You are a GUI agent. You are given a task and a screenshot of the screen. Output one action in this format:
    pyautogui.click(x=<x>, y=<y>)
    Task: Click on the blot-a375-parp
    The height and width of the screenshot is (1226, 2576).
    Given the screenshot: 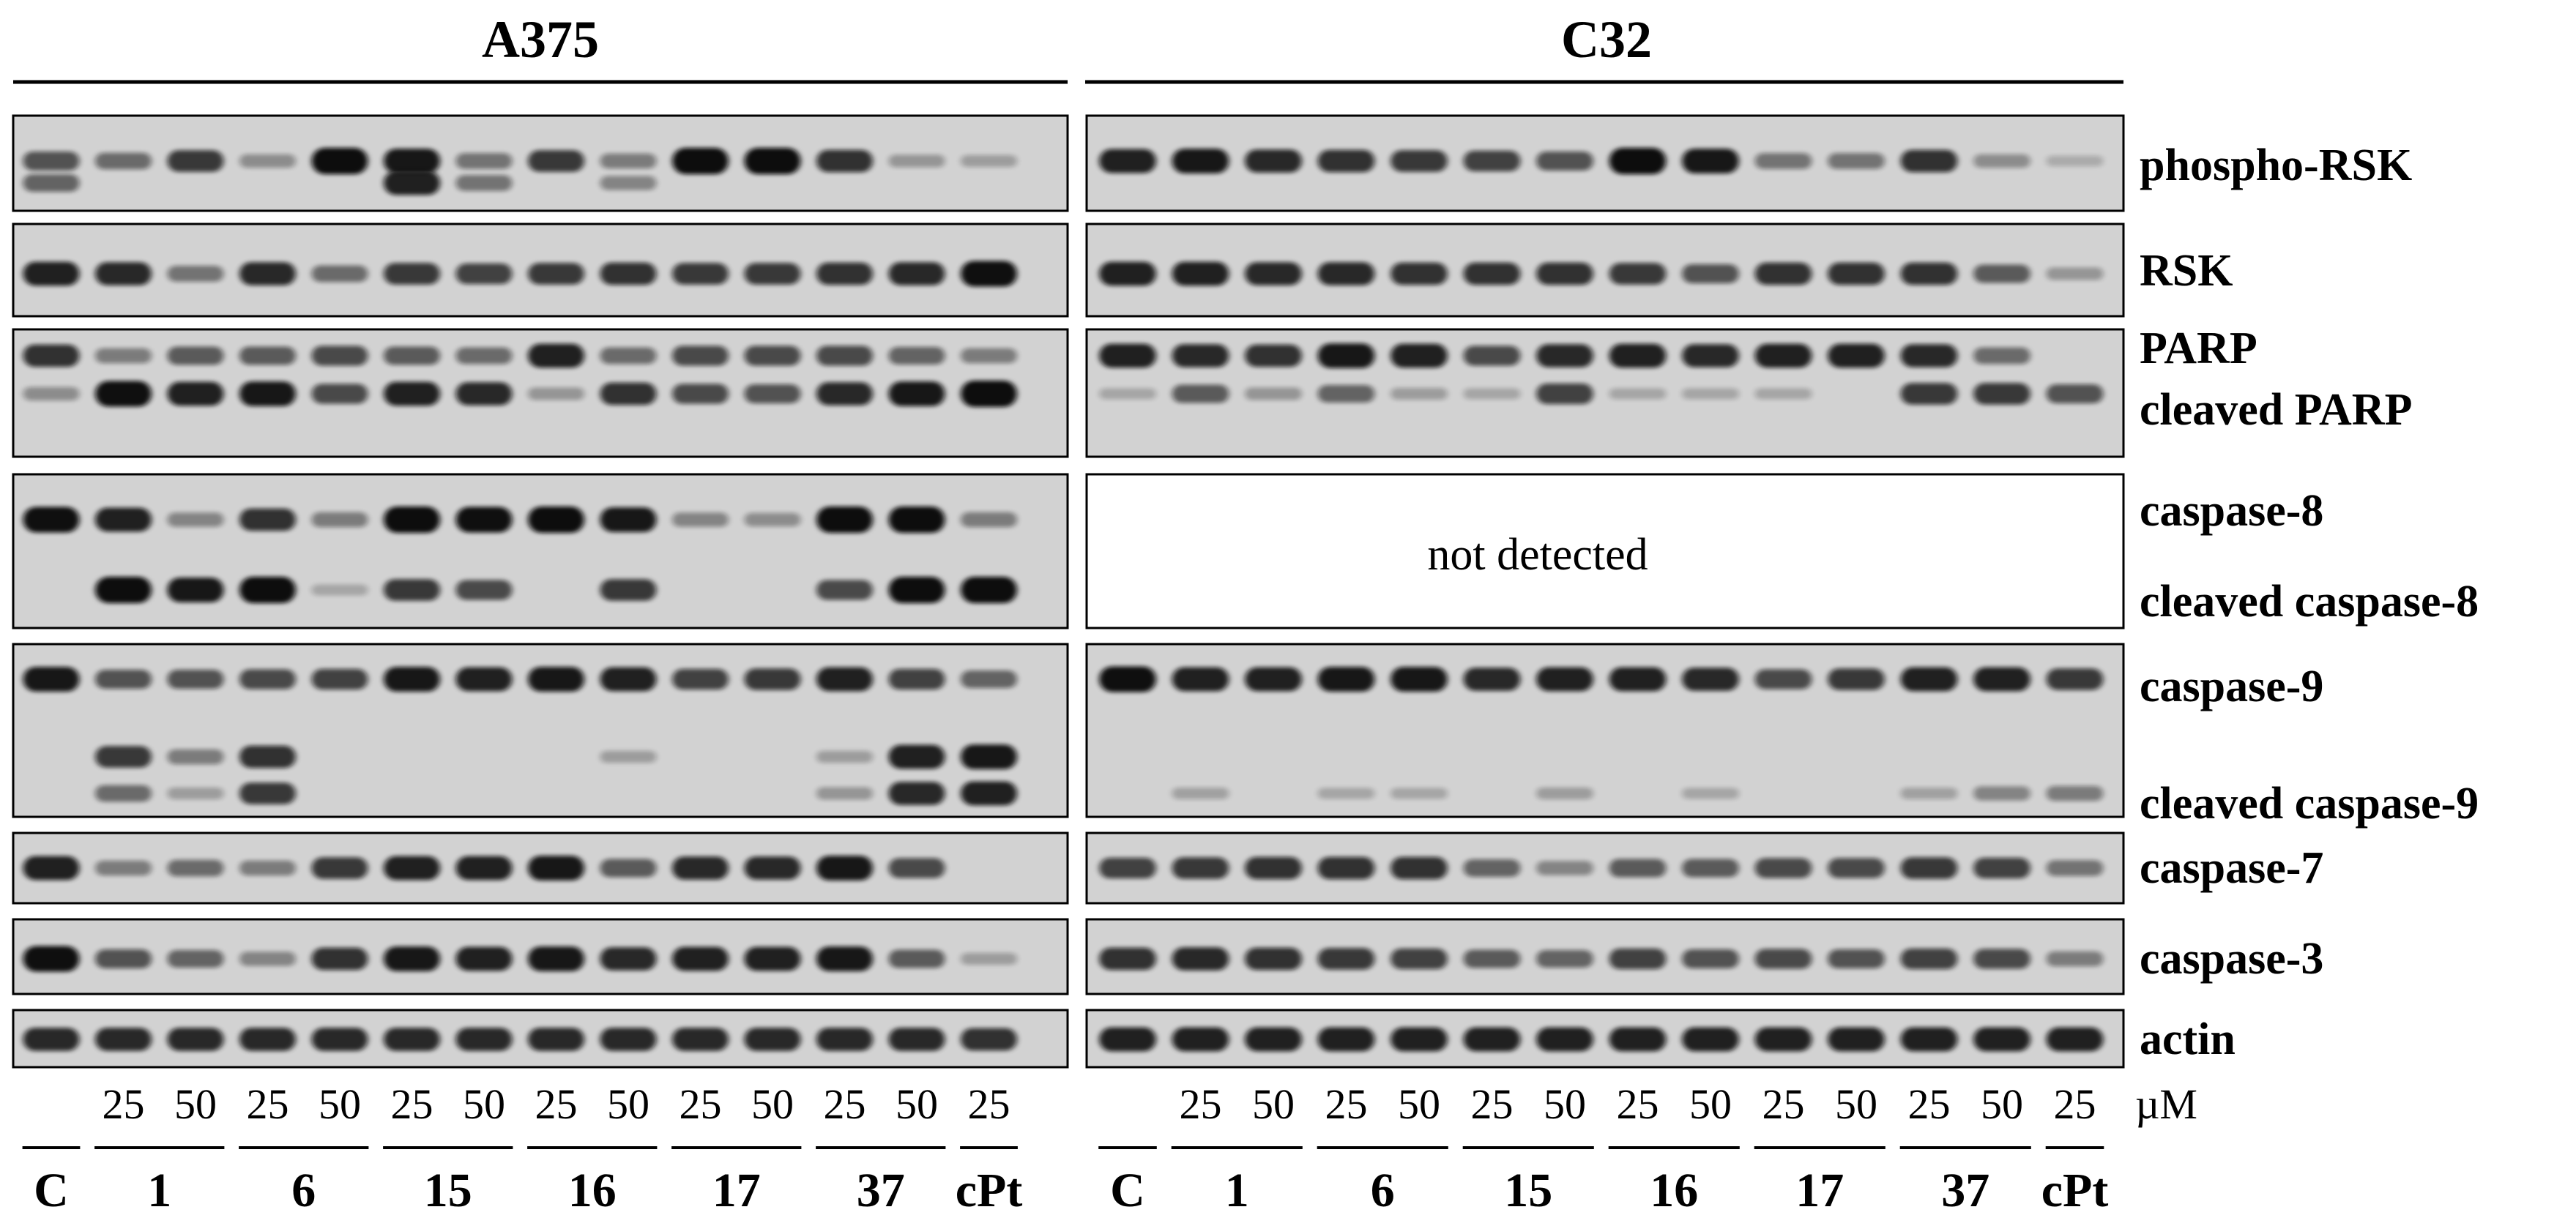 What is the action you would take?
    pyautogui.click(x=540, y=393)
    